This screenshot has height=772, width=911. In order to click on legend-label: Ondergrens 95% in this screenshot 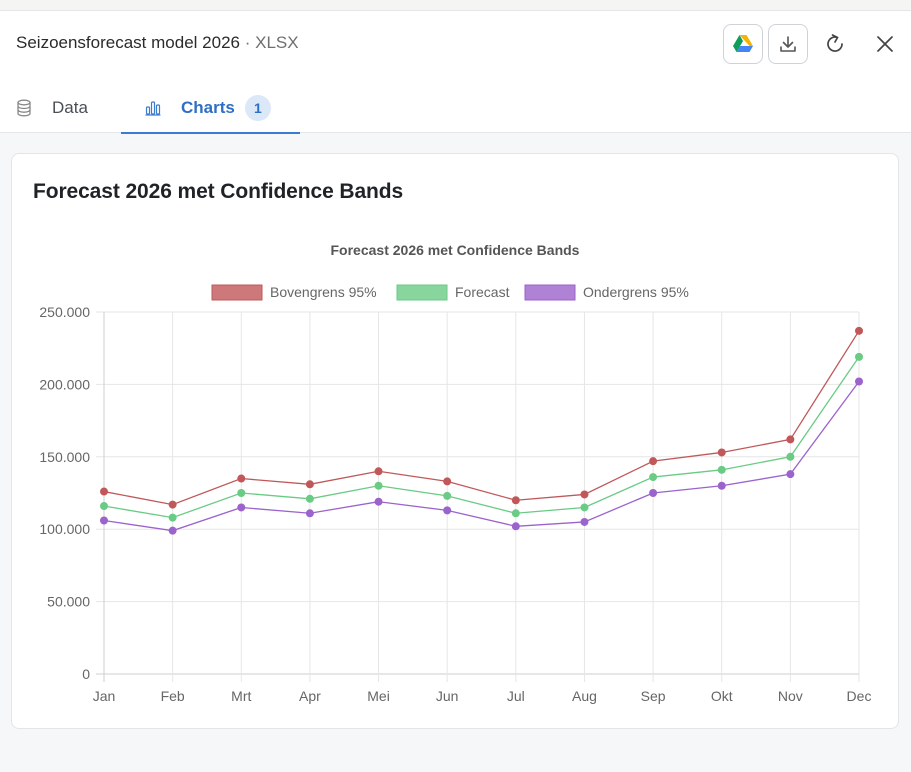, I will do `click(636, 292)`.